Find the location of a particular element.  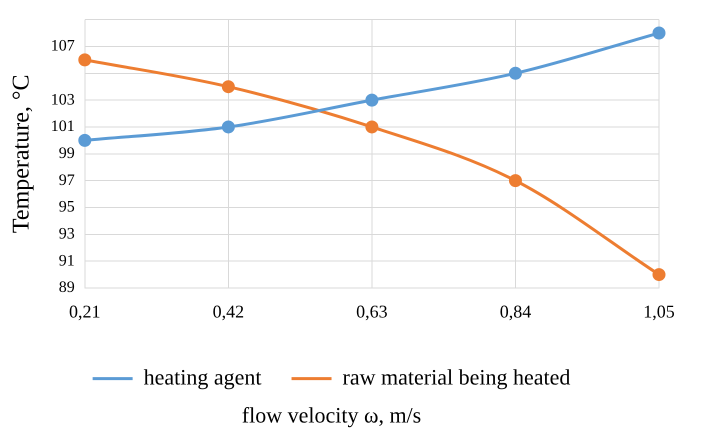

y-tick-label: 95 is located at coordinates (66, 207).